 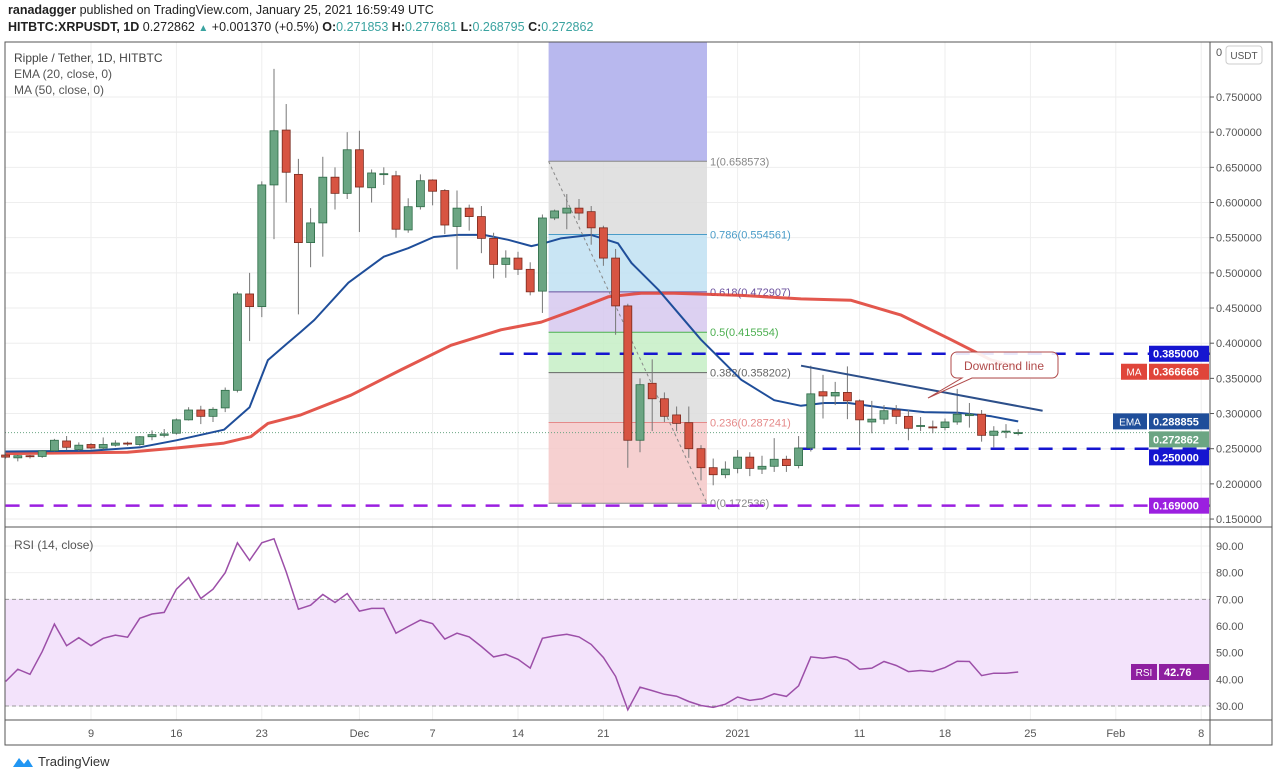 What do you see at coordinates (362, 27) in the screenshot?
I see `open-value: 0.271853` at bounding box center [362, 27].